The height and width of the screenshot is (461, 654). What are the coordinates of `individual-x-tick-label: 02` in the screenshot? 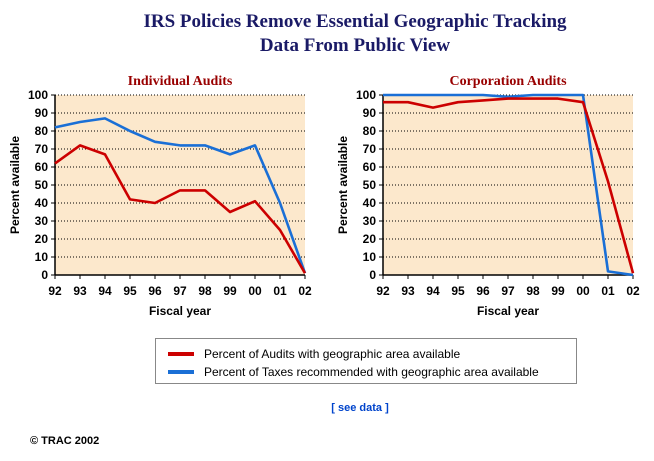 It's located at (305, 291).